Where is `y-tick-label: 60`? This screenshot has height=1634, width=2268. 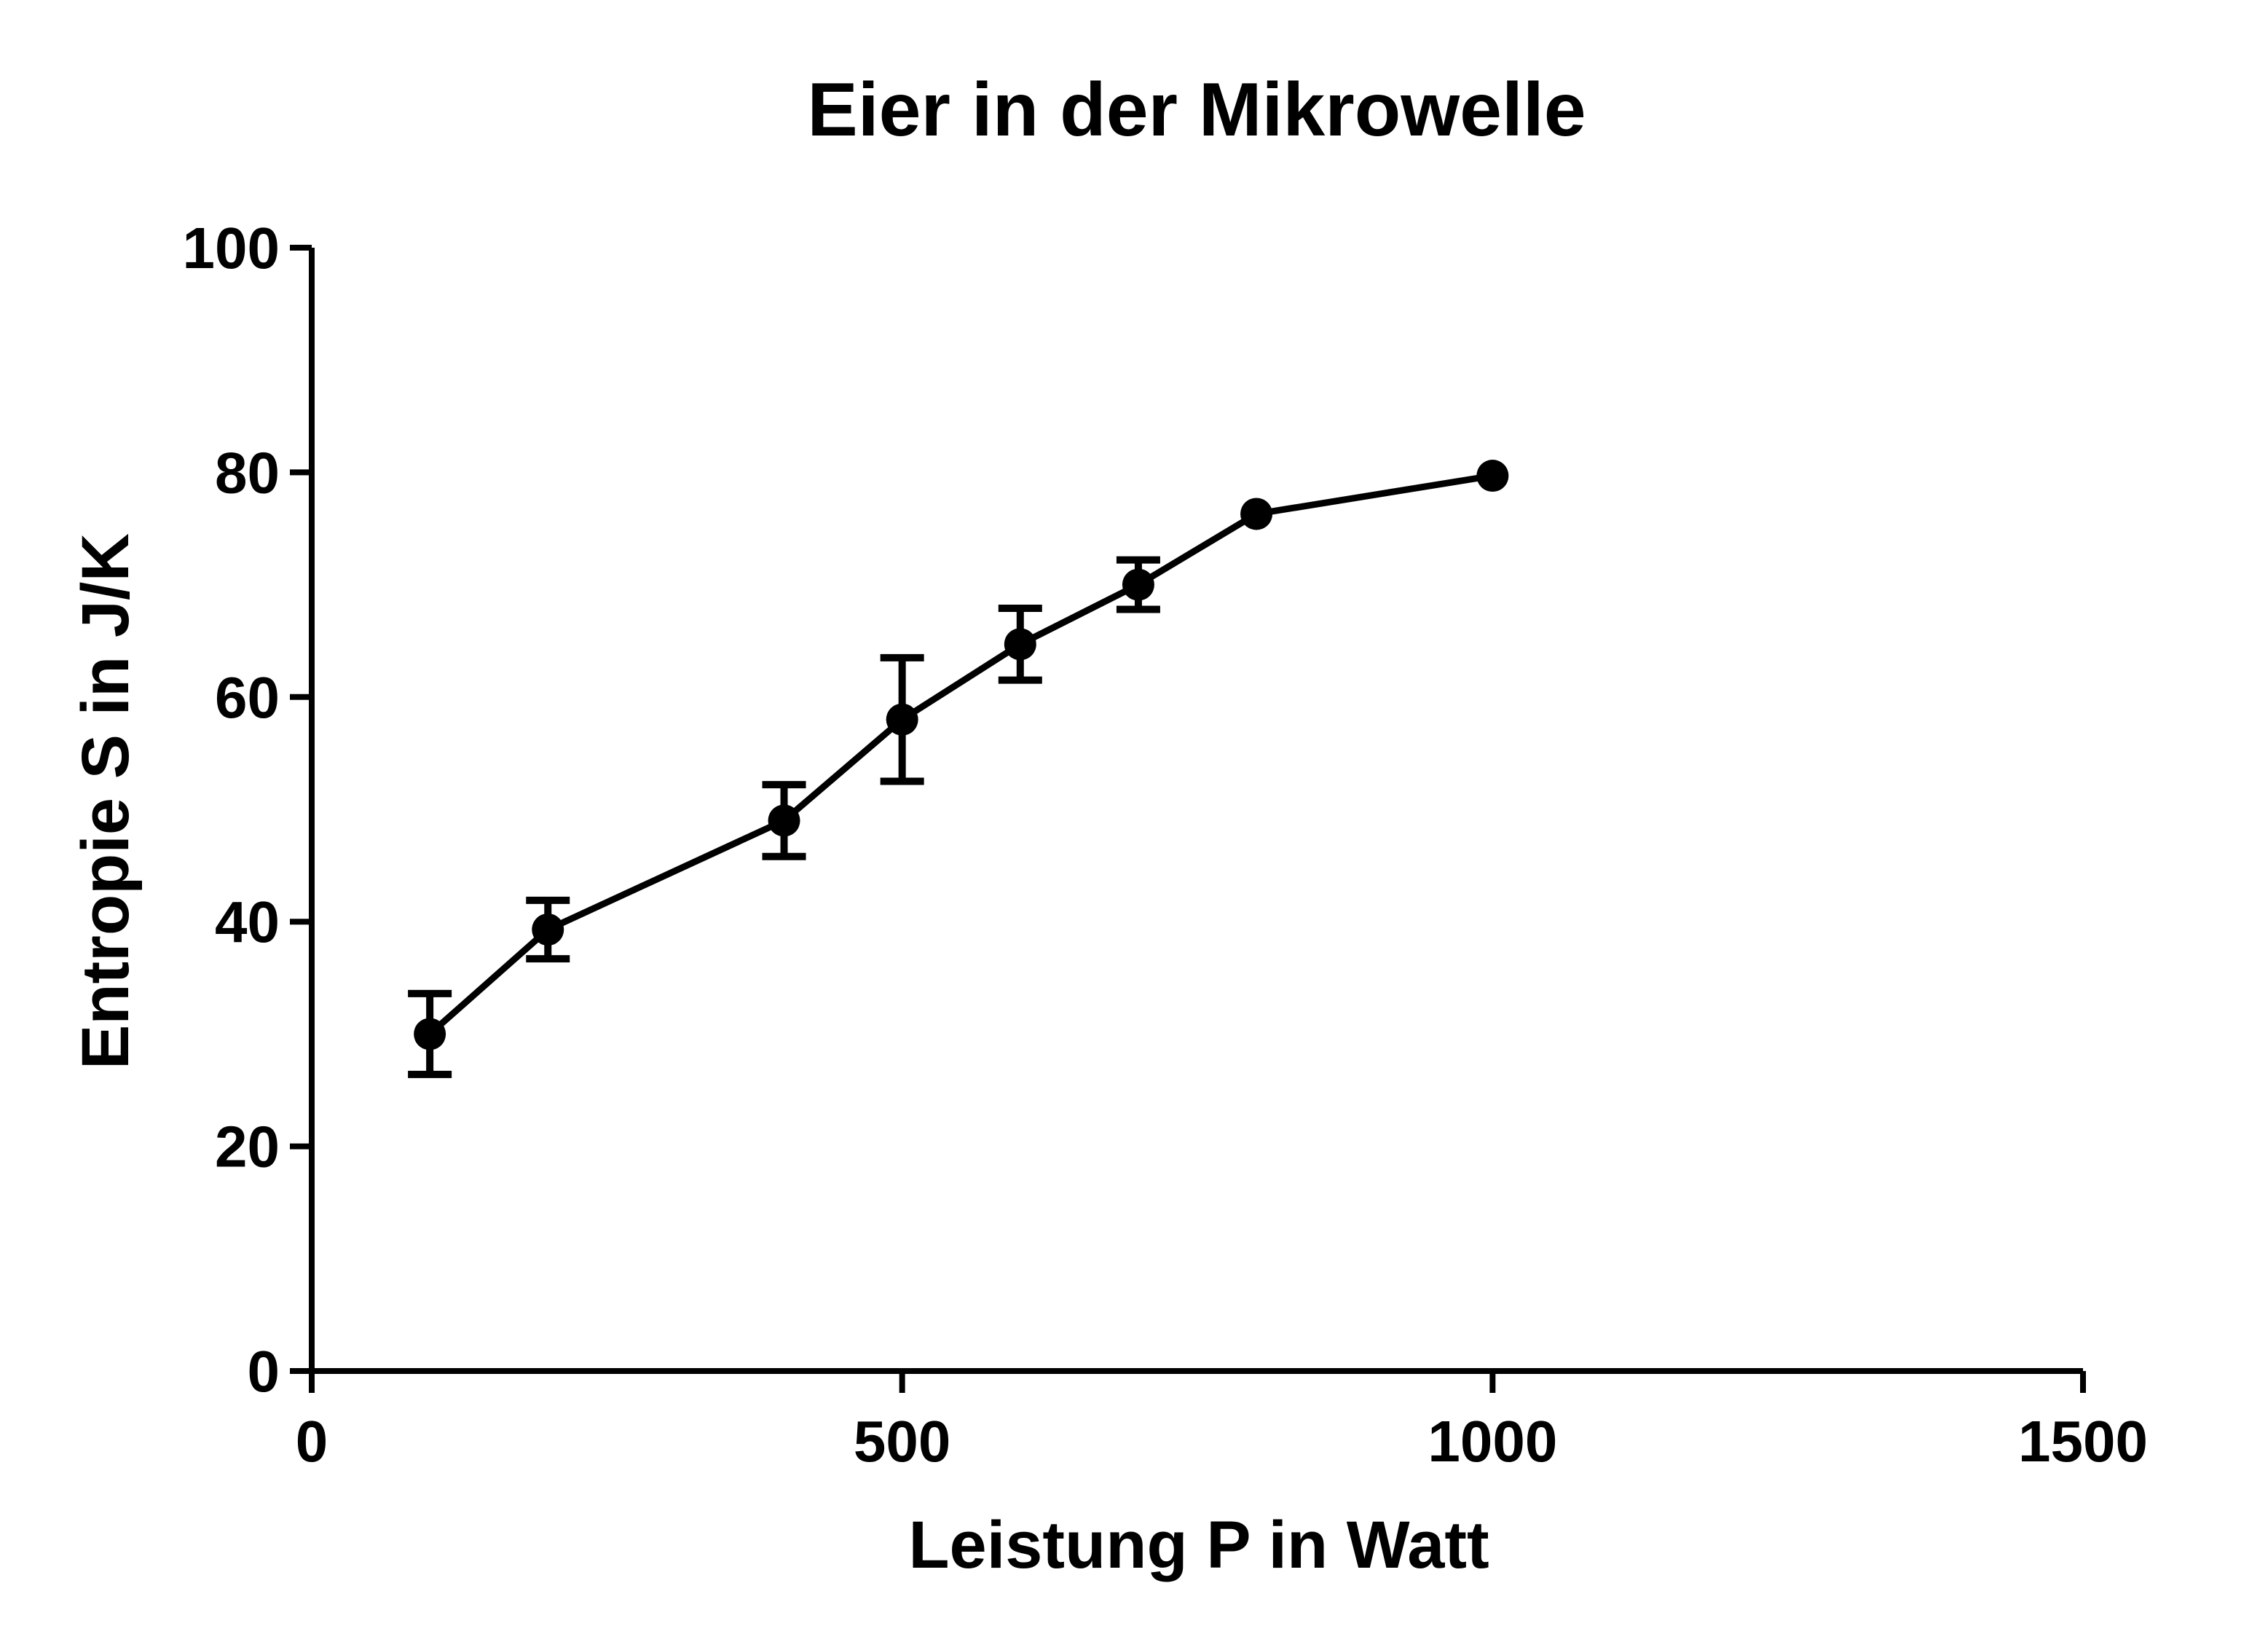
y-tick-label: 60 is located at coordinates (247, 697).